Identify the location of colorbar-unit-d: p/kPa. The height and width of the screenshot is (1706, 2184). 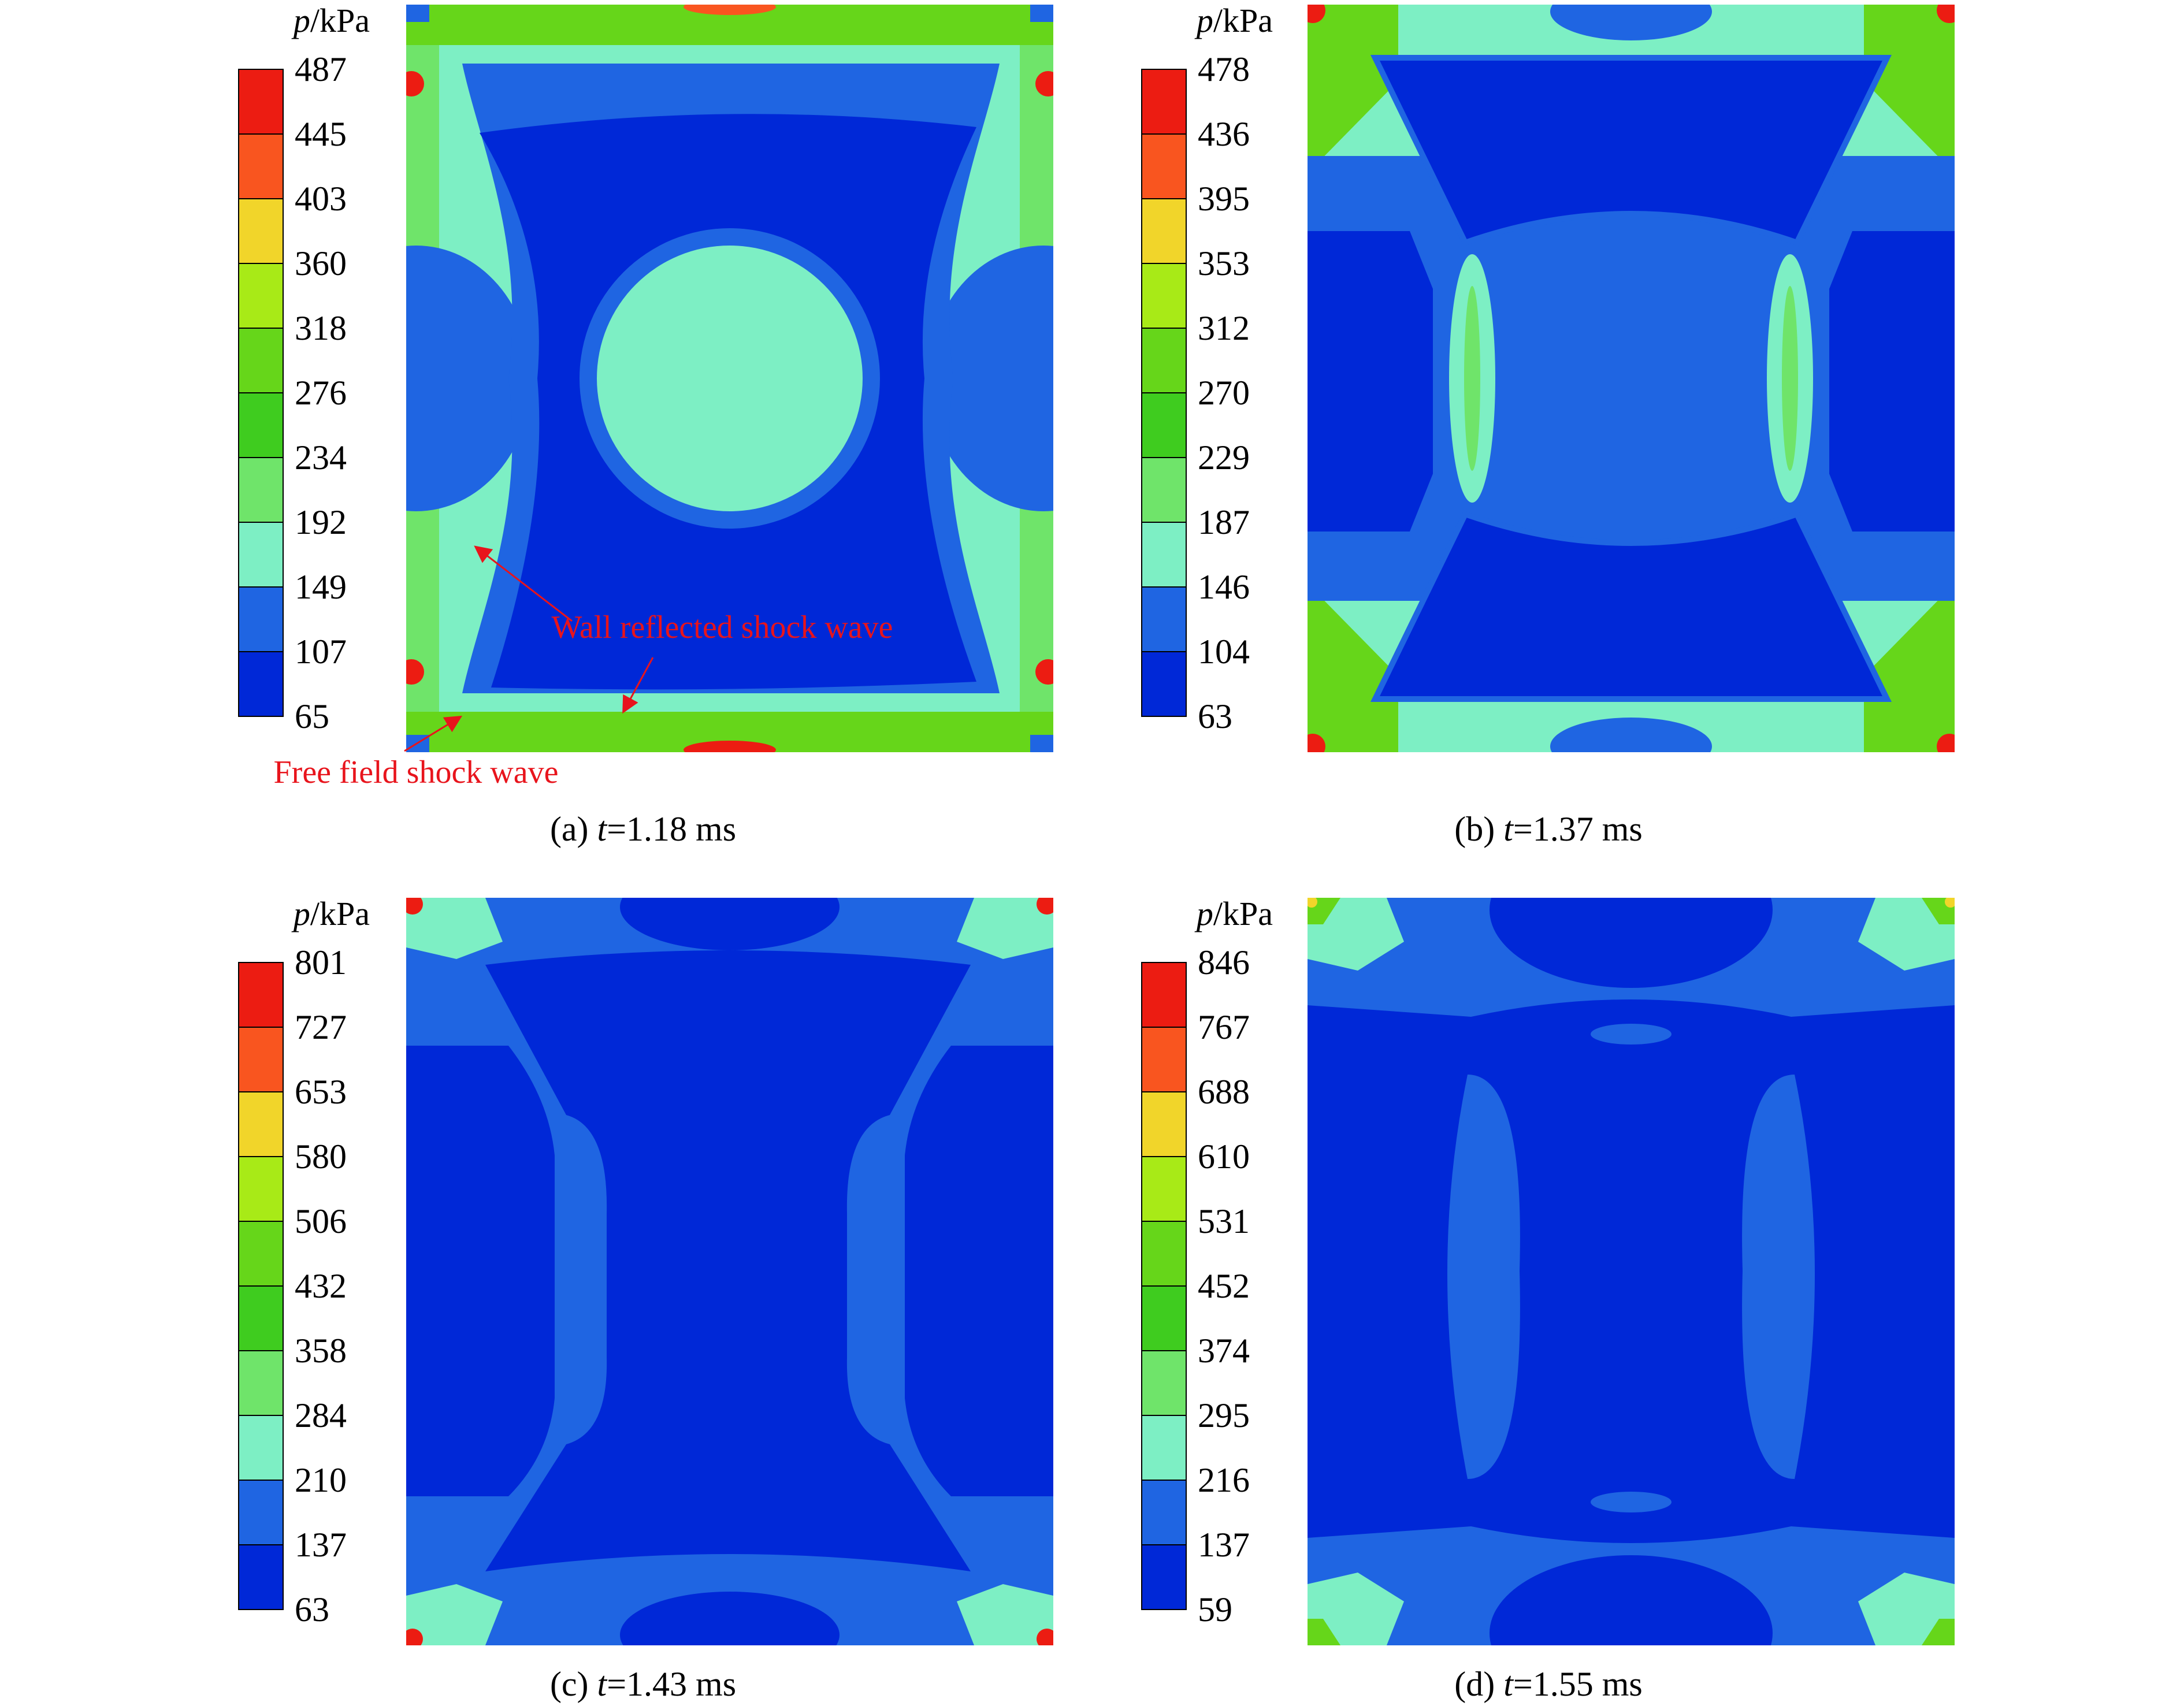
(1233, 913).